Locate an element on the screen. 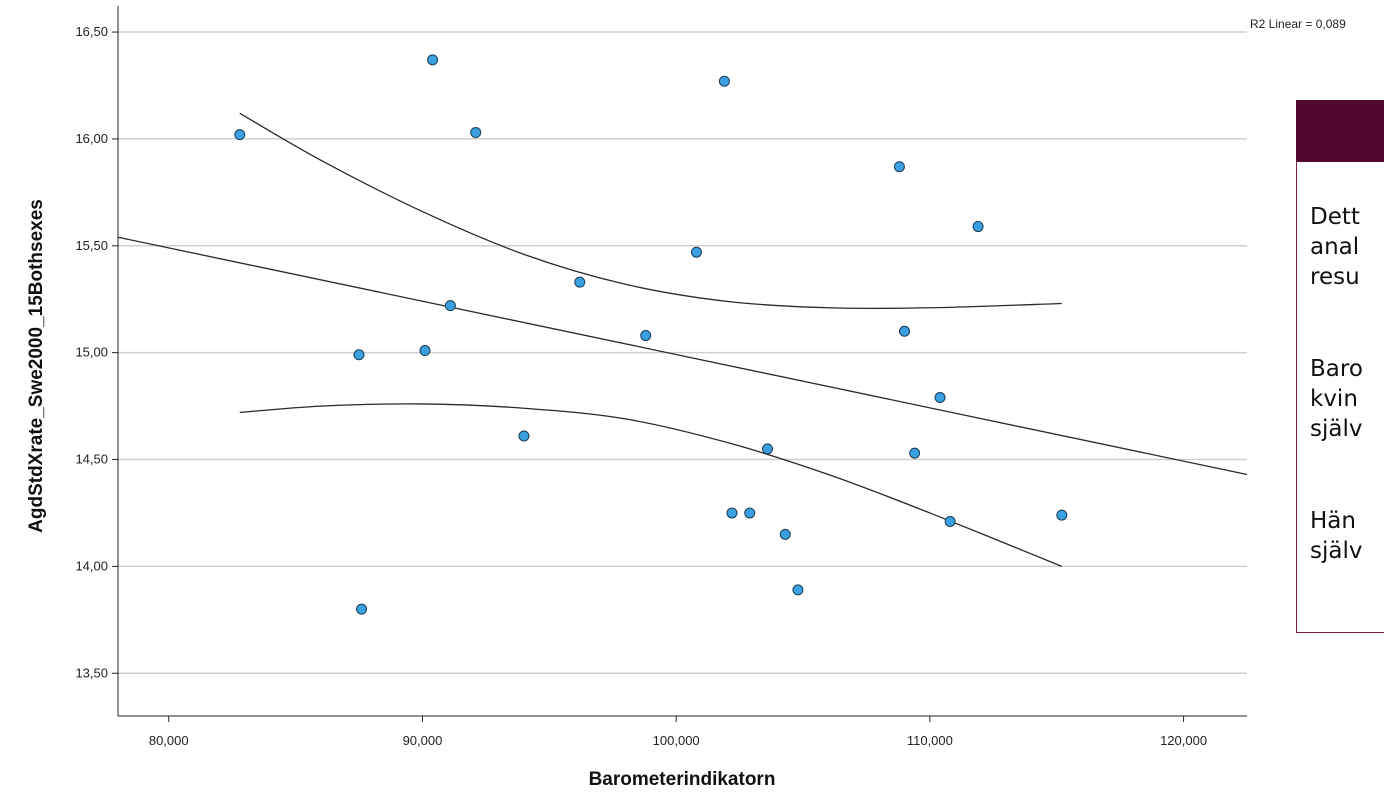 Image resolution: width=1384 pixels, height=796 pixels. x-tick-label: 100,000 is located at coordinates (676, 740).